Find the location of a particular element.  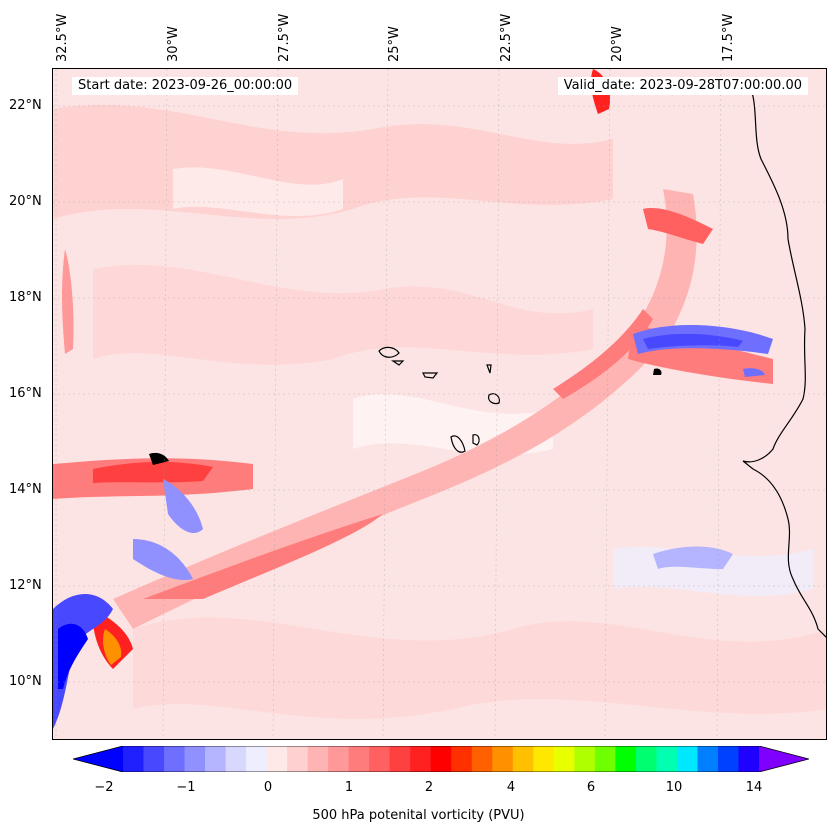

valid-date-label: Valid_date: 2023-09-28T07:00:00.00 is located at coordinates (682, 86).